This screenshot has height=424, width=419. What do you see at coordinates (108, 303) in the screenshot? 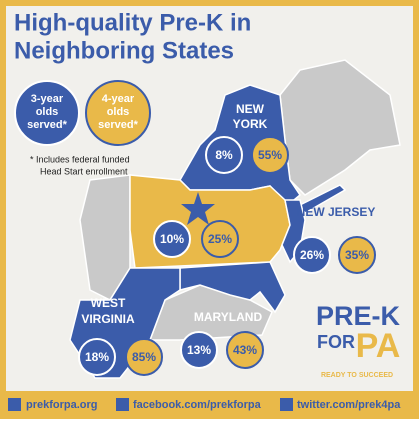
I see `state-name: WEST` at bounding box center [108, 303].